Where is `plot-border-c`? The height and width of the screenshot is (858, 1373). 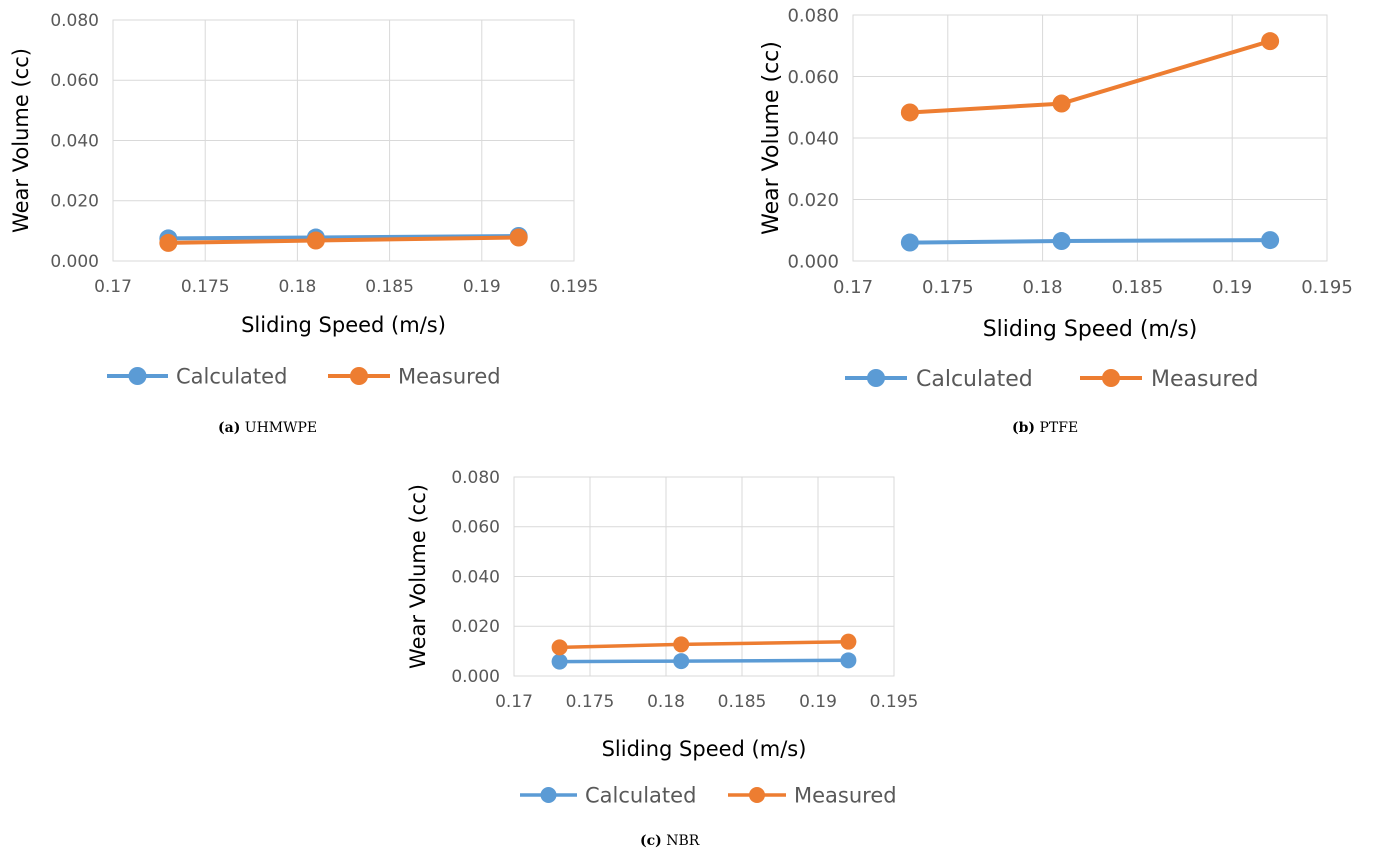 plot-border-c is located at coordinates (704, 576).